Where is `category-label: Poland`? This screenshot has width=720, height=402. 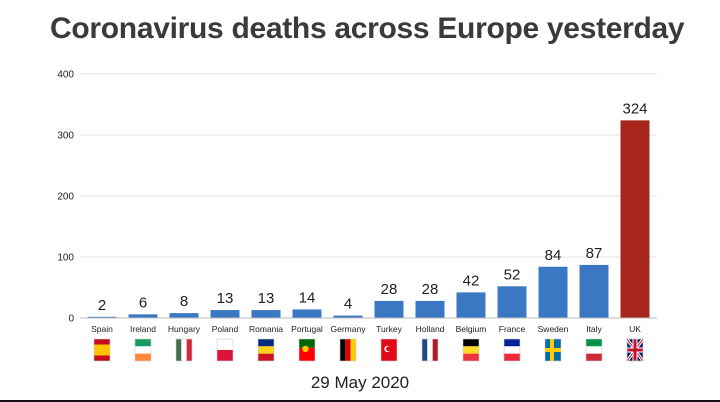 category-label: Poland is located at coordinates (225, 329).